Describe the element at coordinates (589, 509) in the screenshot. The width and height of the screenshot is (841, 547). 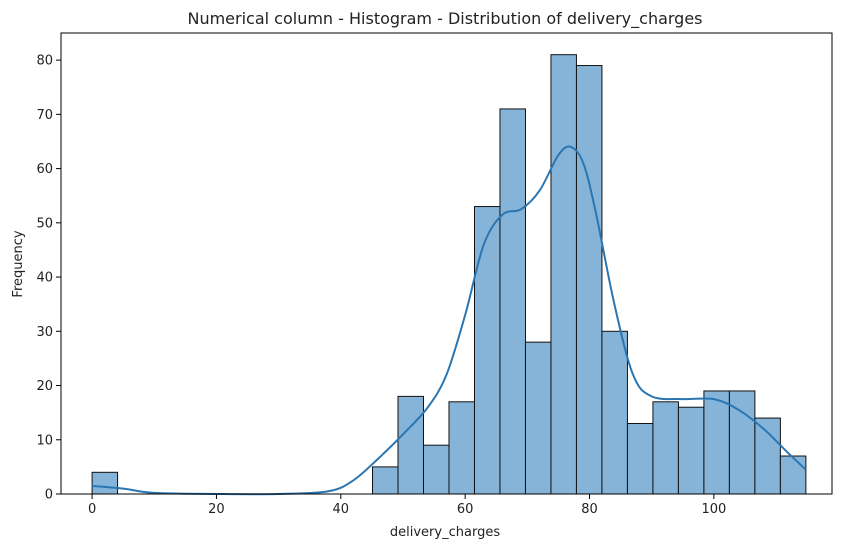
I see `x-tick-label: 80` at that location.